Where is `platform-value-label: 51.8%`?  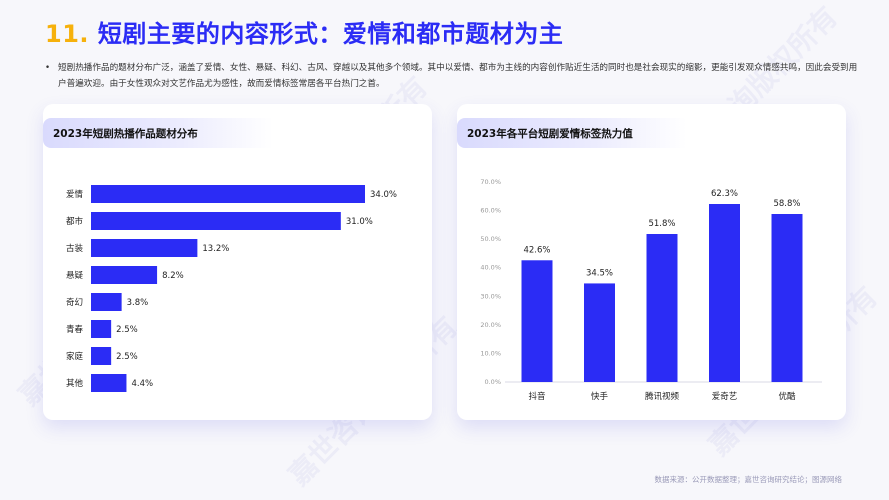 platform-value-label: 51.8% is located at coordinates (661, 224).